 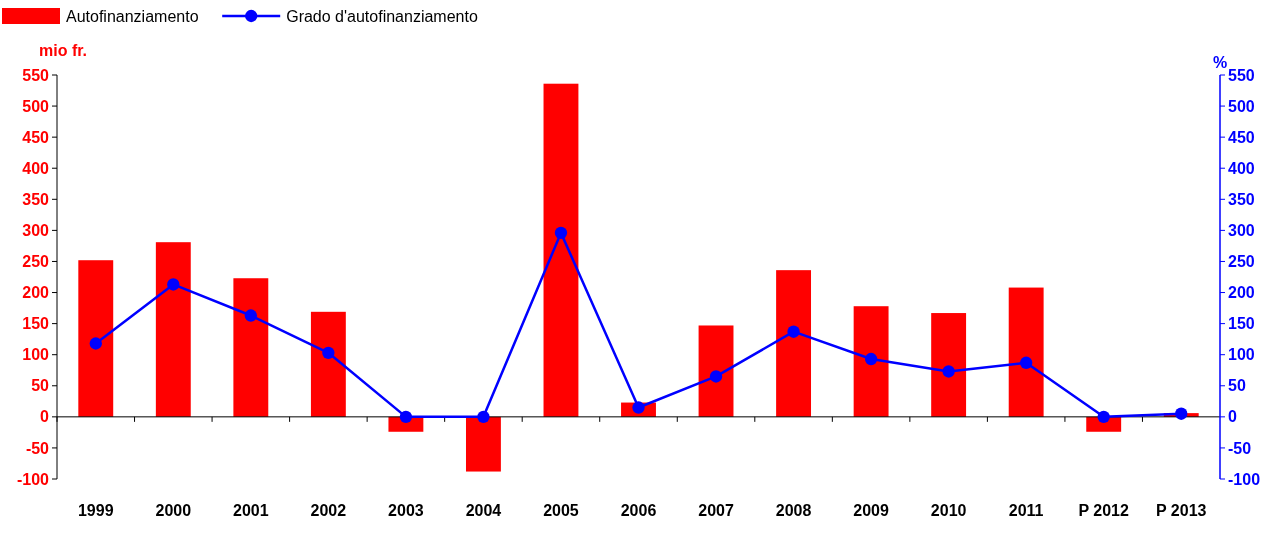 I want to click on y-axis-title: mio fr., so click(x=63, y=50).